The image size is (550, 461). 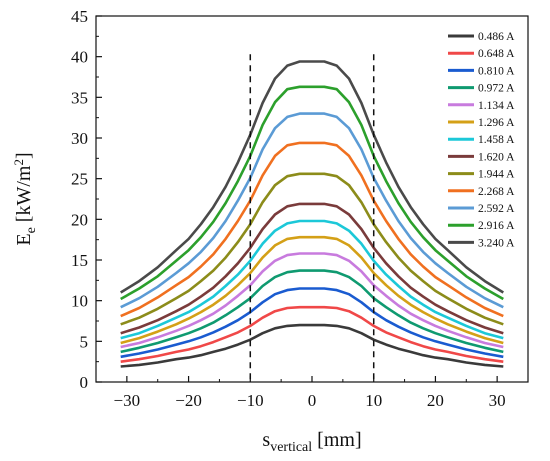 What do you see at coordinates (79, 301) in the screenshot?
I see `y-tick-label: 10` at bounding box center [79, 301].